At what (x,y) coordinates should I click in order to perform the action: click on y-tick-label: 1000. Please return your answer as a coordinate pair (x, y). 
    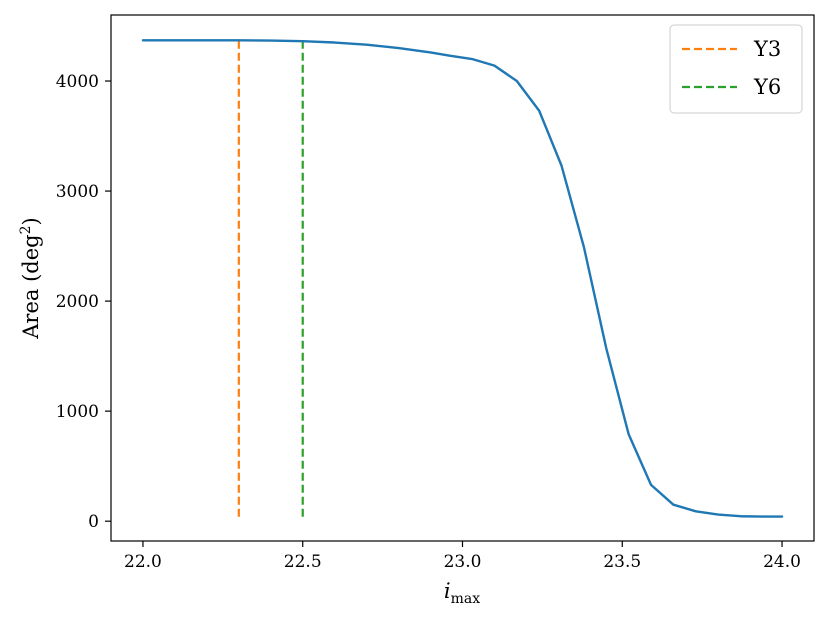
    Looking at the image, I should click on (77, 412).